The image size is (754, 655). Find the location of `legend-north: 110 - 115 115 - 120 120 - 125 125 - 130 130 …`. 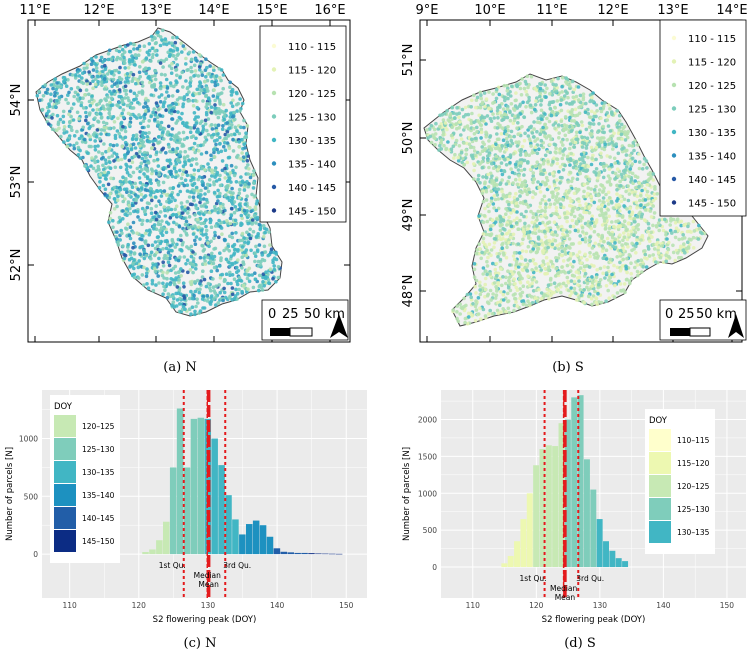

legend-north: 110 - 115 115 - 120 120 - 125 125 - 130 130 … is located at coordinates (303, 124).